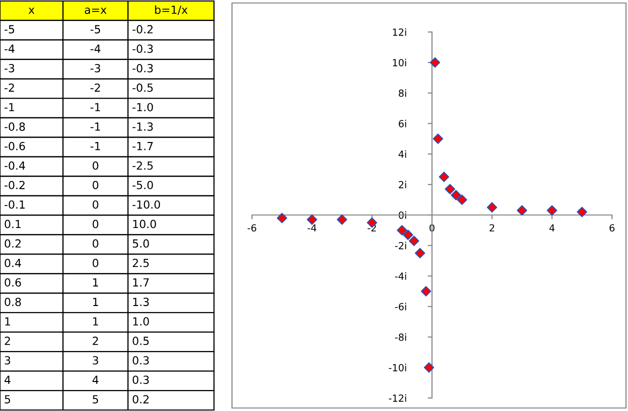 The width and height of the screenshot is (628, 411). I want to click on text: 2.5, so click(140, 263).